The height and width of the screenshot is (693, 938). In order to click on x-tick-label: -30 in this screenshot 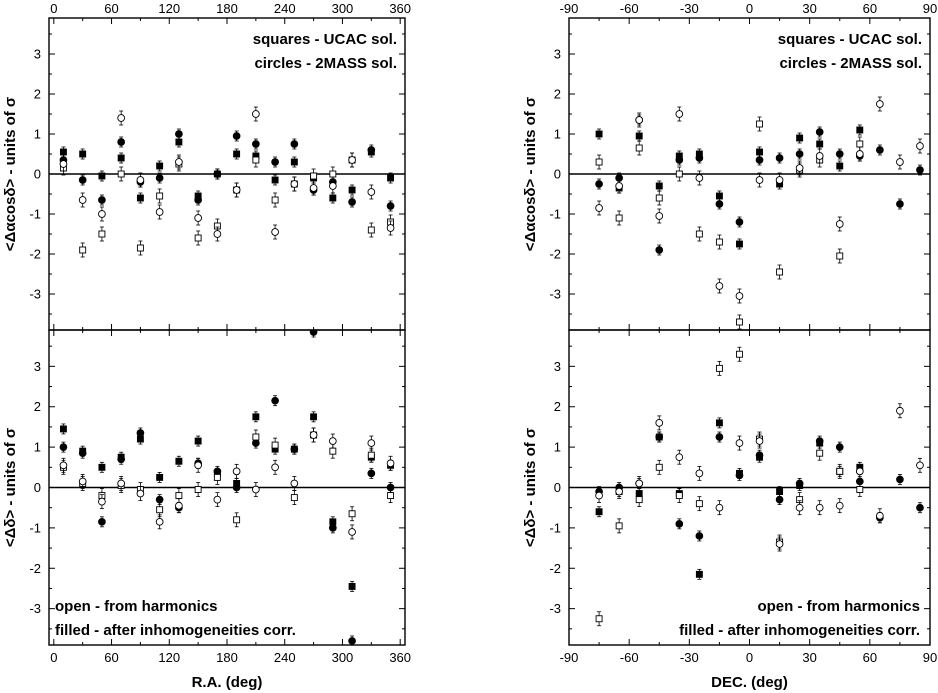, I will do `click(689, 8)`.